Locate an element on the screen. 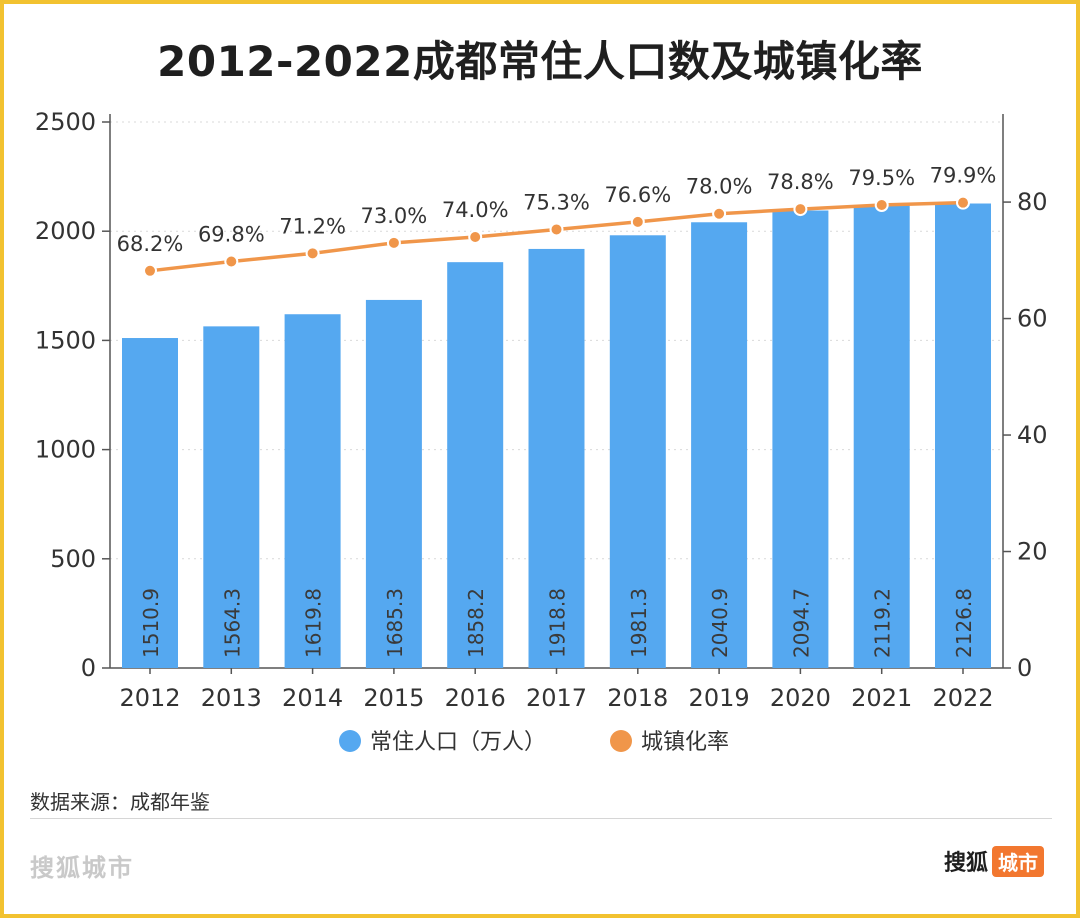 This screenshot has height=918, width=1080. x-tick-label: 2013 is located at coordinates (231, 698).